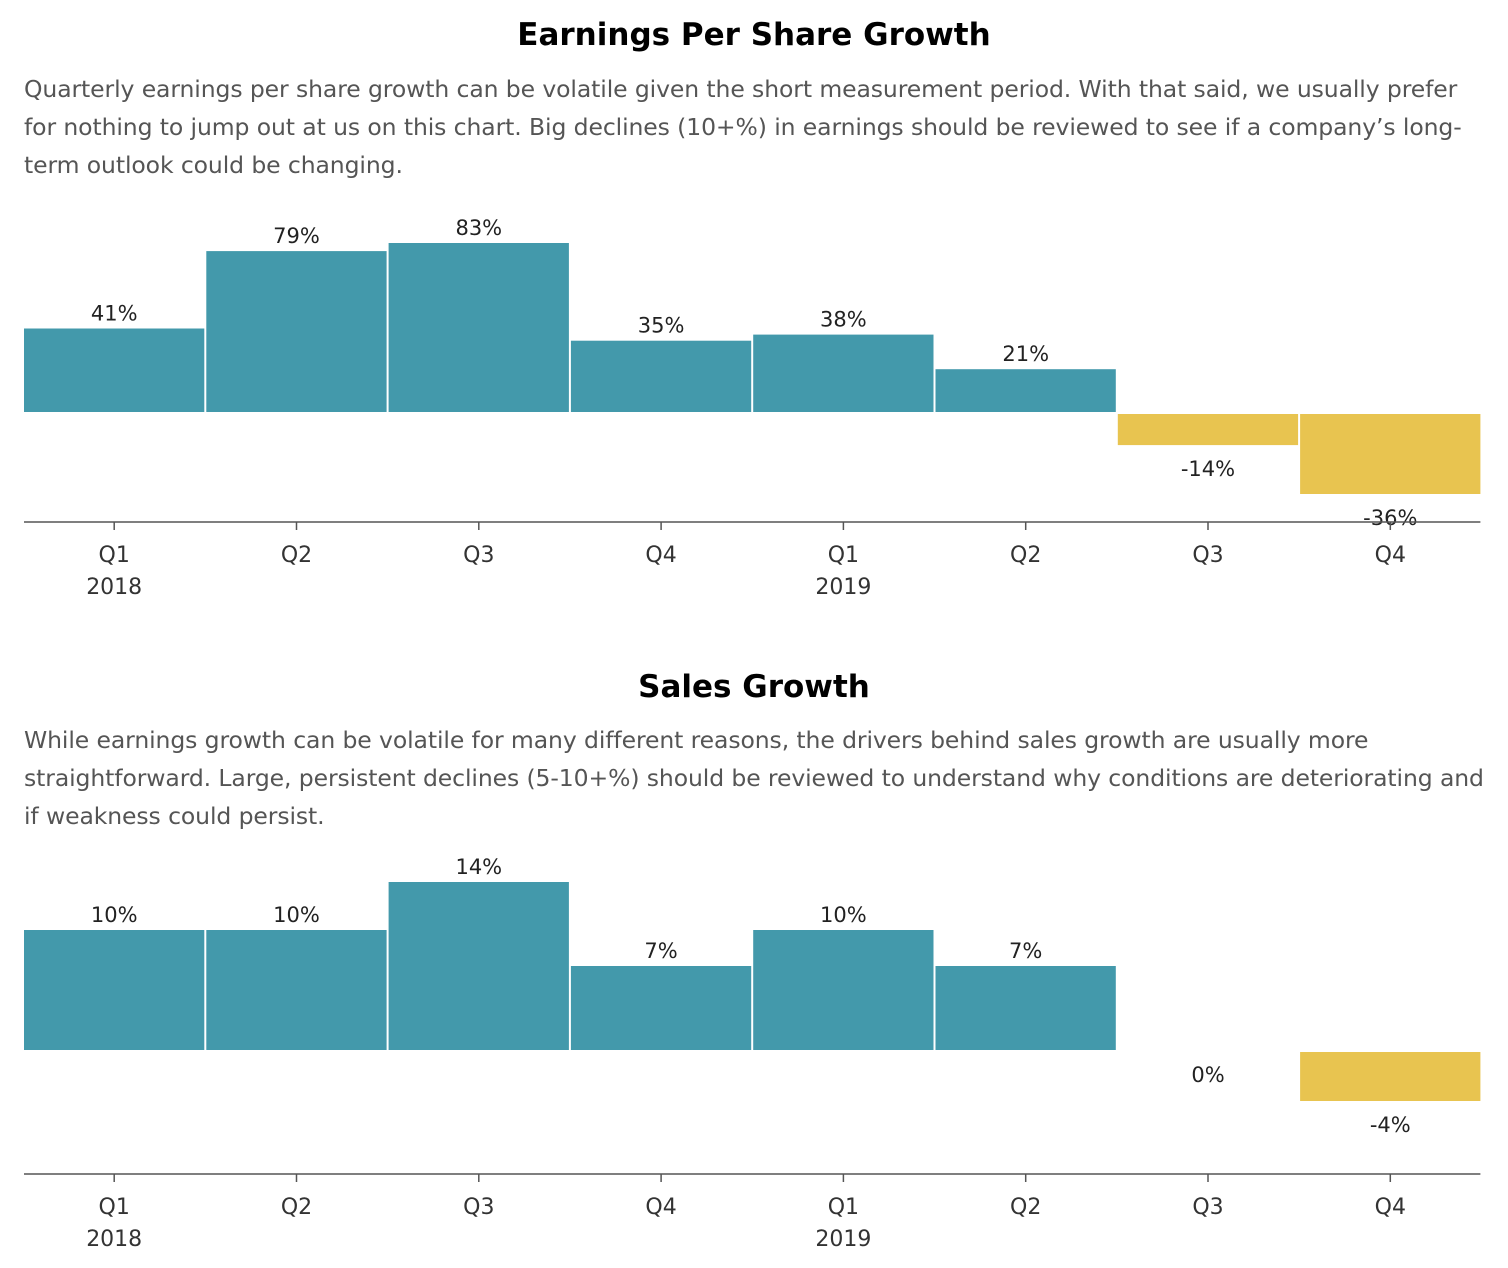  What do you see at coordinates (660, 951) in the screenshot?
I see `data-label-4: 7%` at bounding box center [660, 951].